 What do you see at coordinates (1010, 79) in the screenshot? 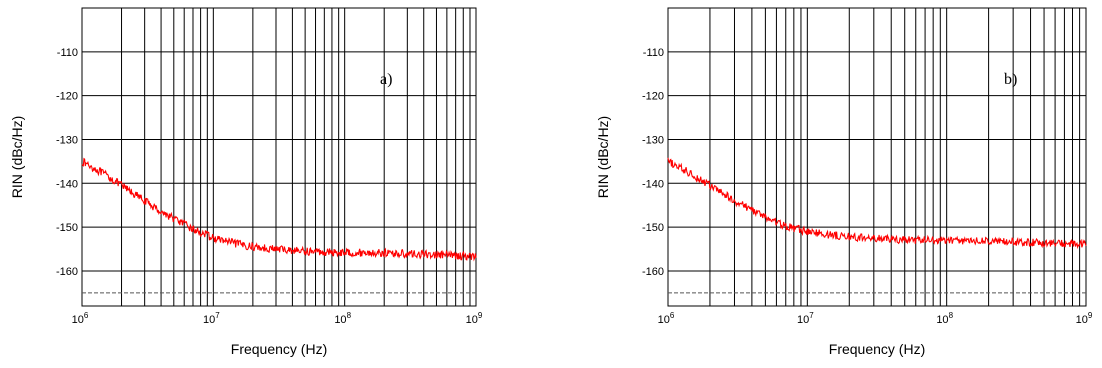
I see `panel-label: b)` at bounding box center [1010, 79].